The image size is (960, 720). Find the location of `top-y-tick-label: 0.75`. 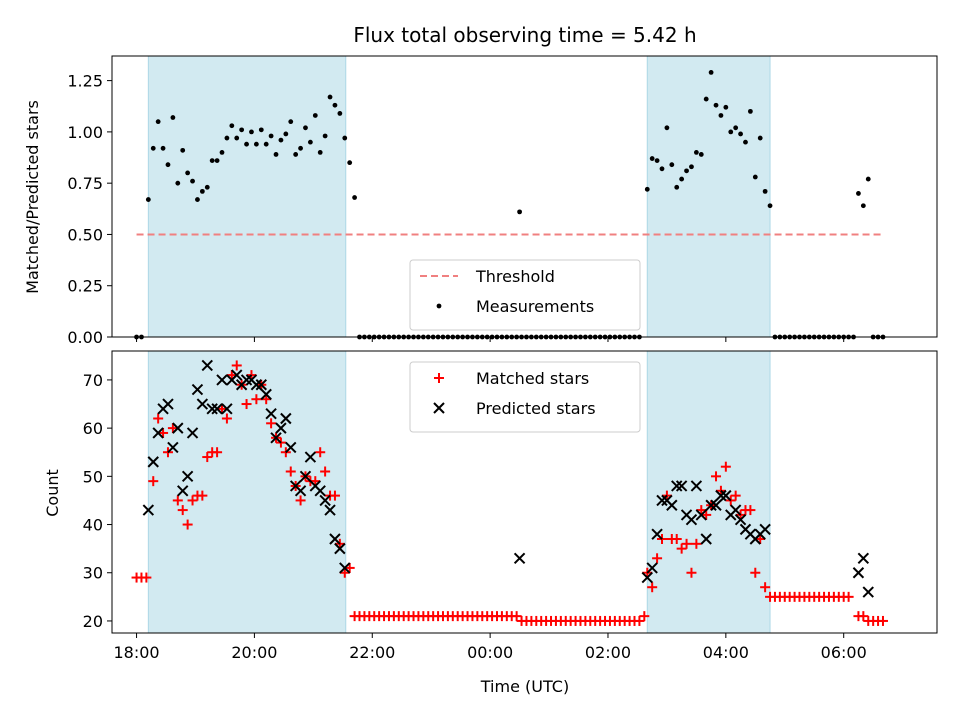

top-y-tick-label: 0.75 is located at coordinates (85, 183).